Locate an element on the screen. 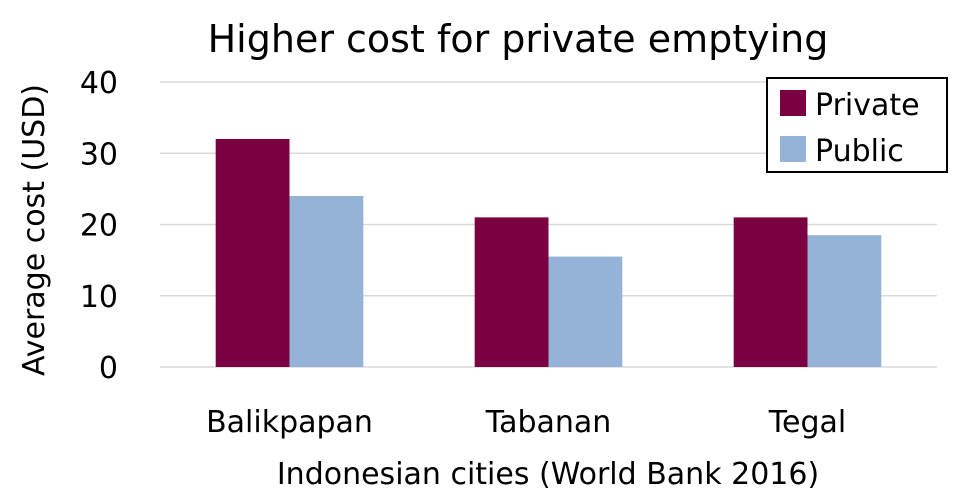 Image resolution: width=963 pixels, height=492 pixels. legend-swatch-public is located at coordinates (793, 149).